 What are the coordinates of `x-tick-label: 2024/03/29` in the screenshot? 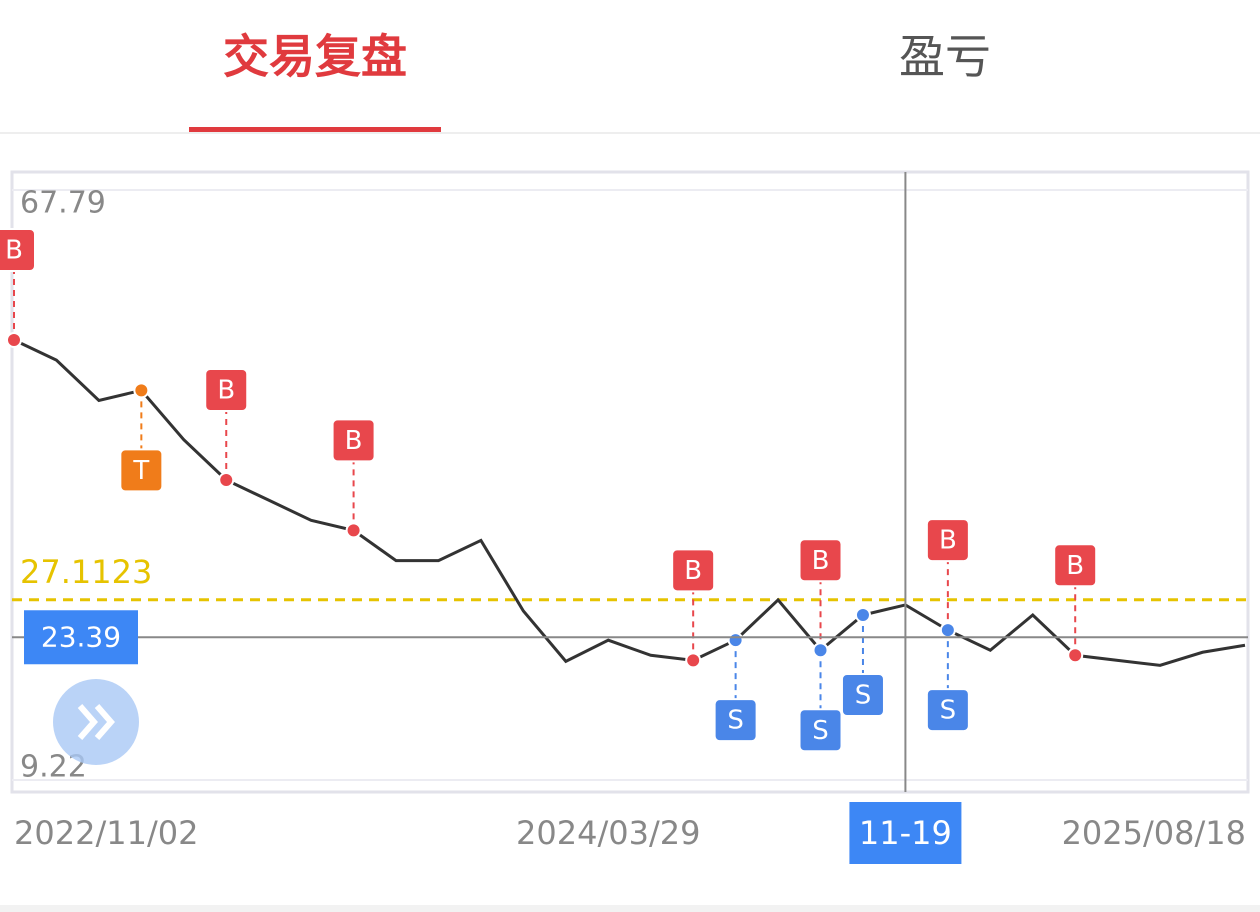 It's located at (608, 833).